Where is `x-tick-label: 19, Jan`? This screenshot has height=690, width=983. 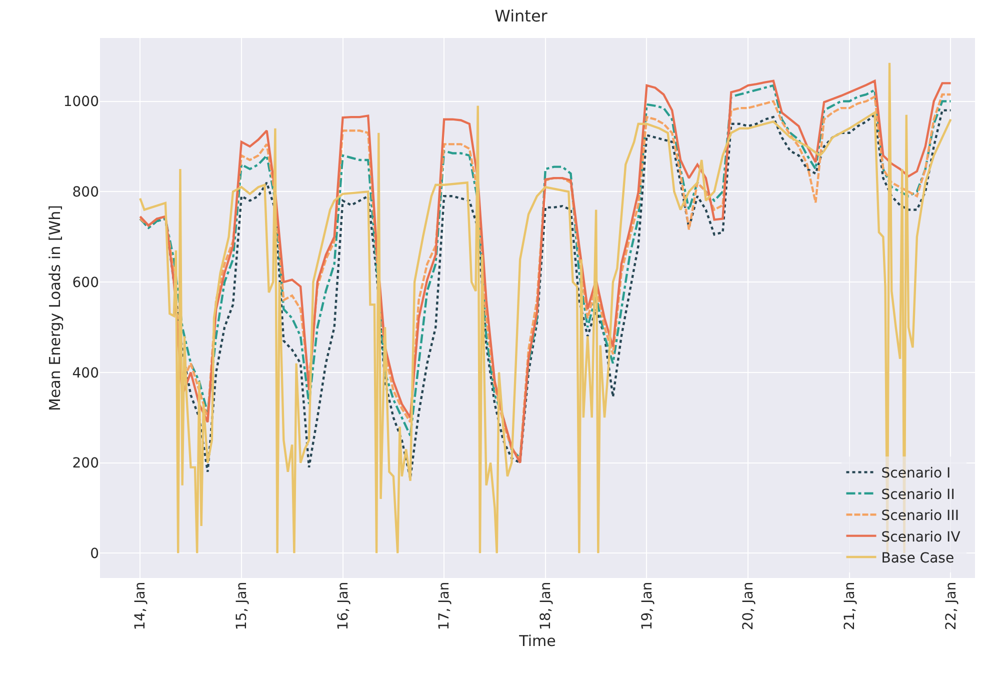
x-tick-label: 19, Jan is located at coordinates (647, 606).